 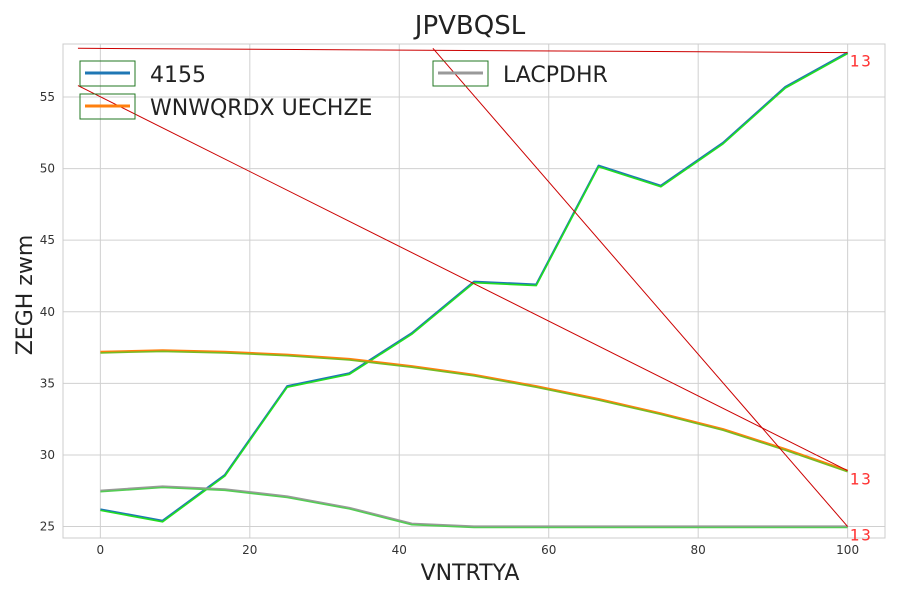 I want to click on legend-label-3: LACPDHR, so click(x=555, y=75).